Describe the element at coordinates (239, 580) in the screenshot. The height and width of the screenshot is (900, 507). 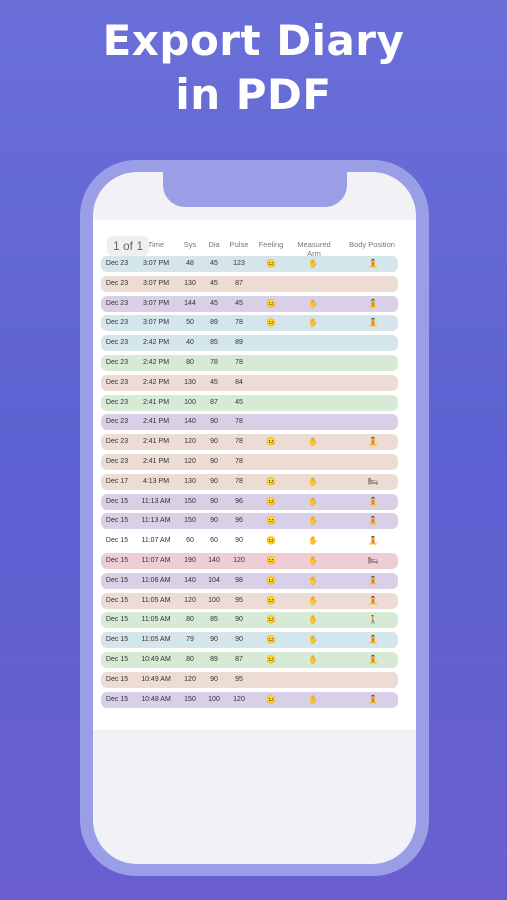
I see `cell-pulse: 98` at that location.